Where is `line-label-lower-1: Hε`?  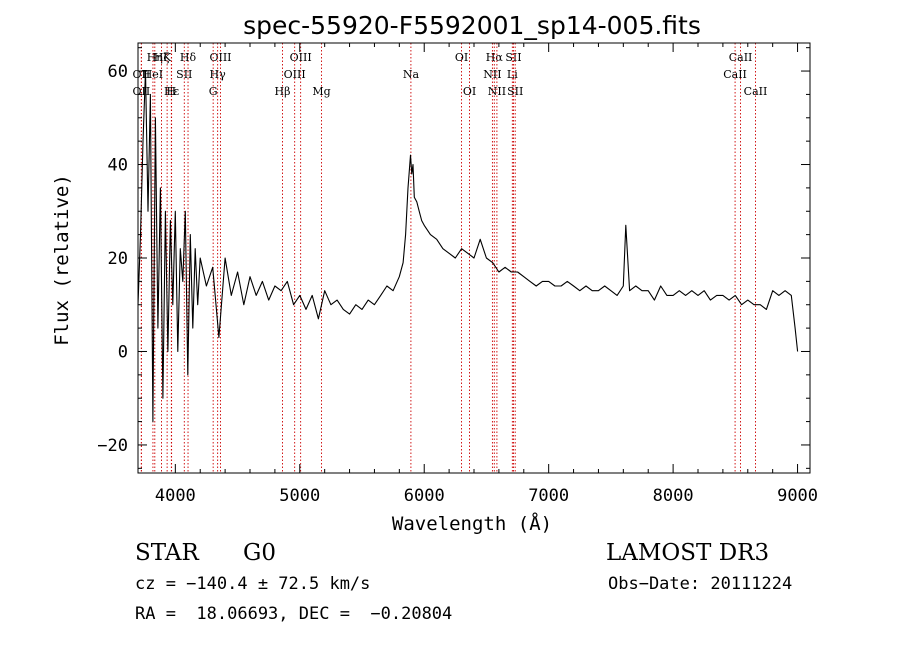
line-label-lower-1: Hε is located at coordinates (172, 91).